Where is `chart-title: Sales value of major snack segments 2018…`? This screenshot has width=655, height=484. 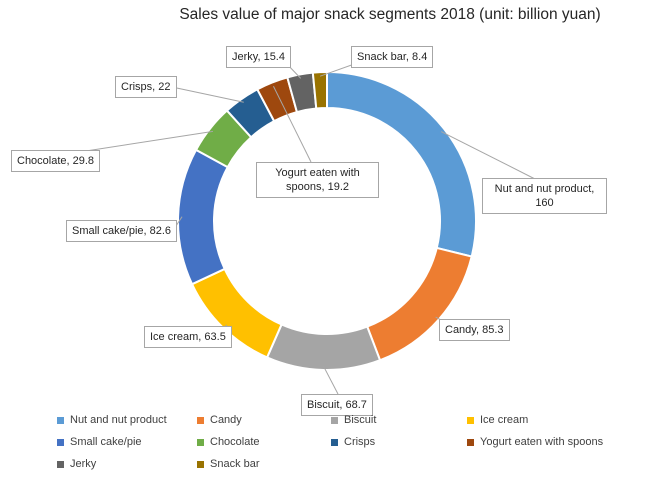
chart-title: Sales value of major snack segments 2018… is located at coordinates (390, 14).